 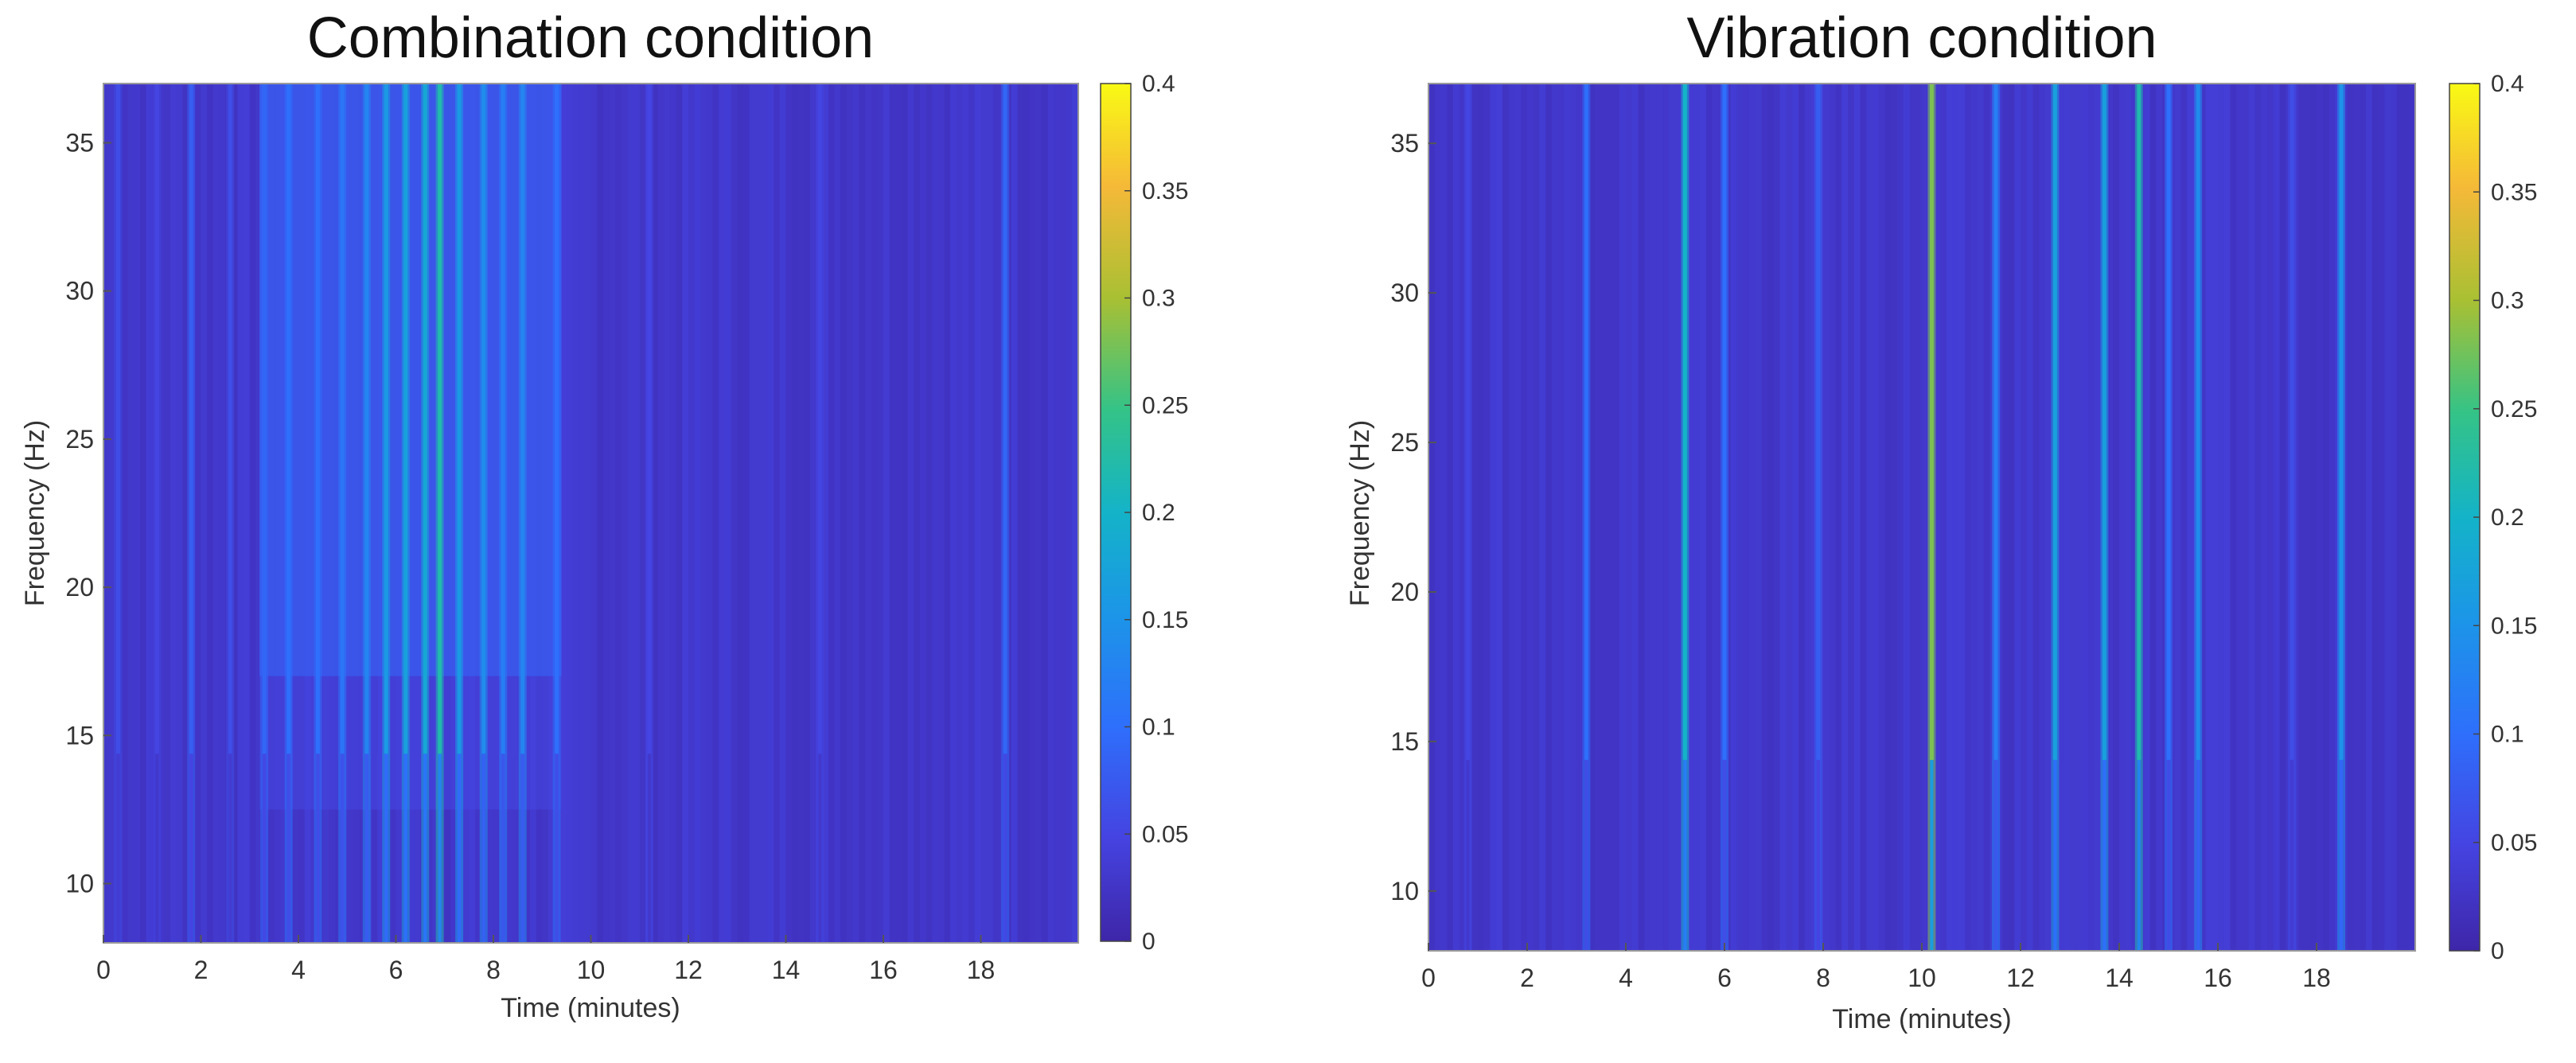 What do you see at coordinates (1921, 38) in the screenshot?
I see `chart-title: Vibration condition` at bounding box center [1921, 38].